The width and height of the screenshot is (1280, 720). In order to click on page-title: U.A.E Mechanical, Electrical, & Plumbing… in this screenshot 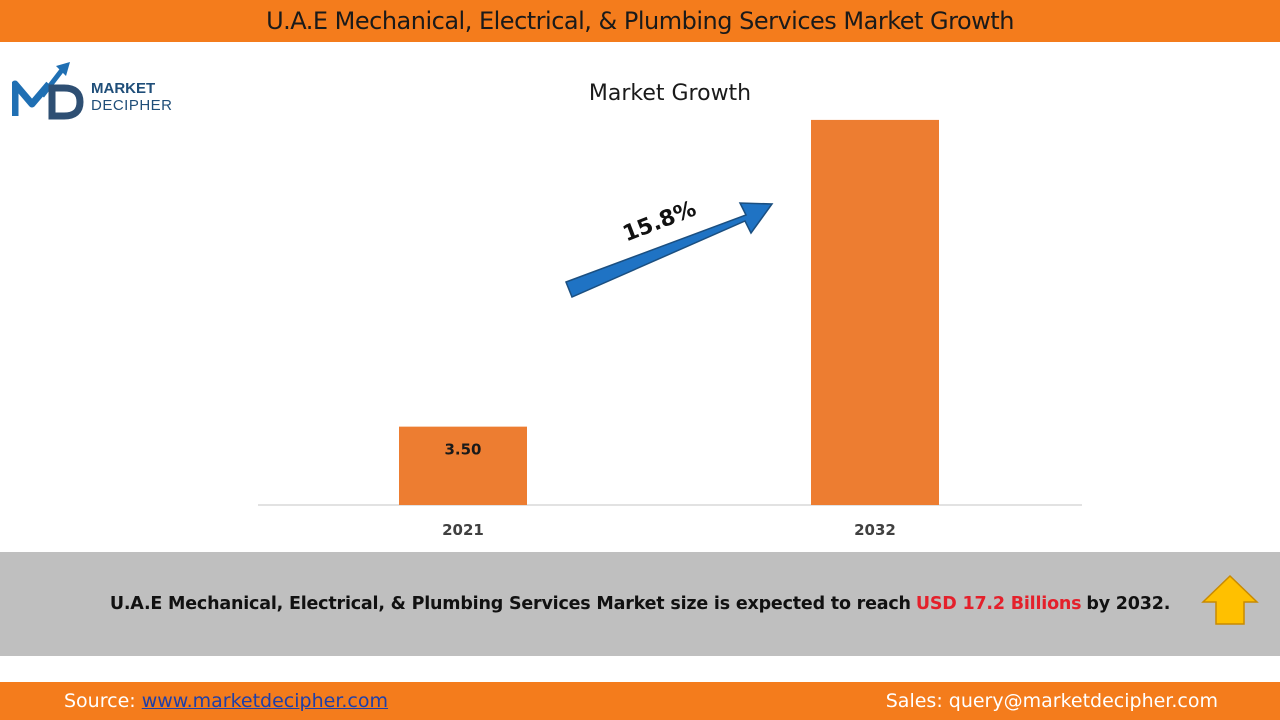, I will do `click(640, 21)`.